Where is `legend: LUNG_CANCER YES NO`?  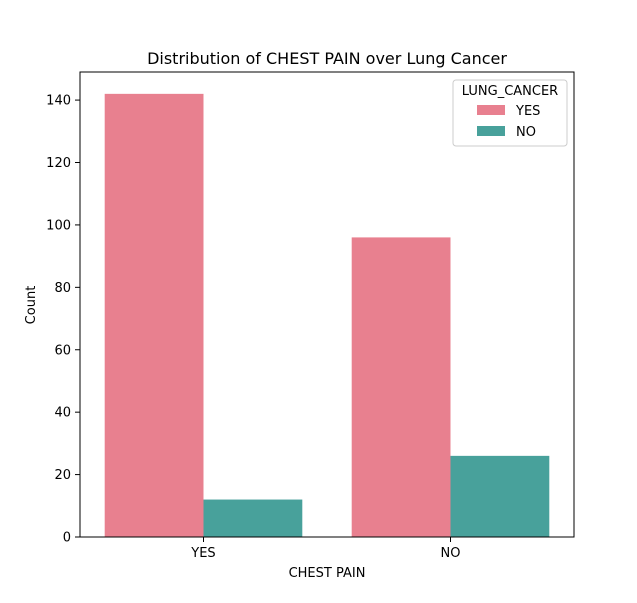
legend: LUNG_CANCER YES NO is located at coordinates (510, 113).